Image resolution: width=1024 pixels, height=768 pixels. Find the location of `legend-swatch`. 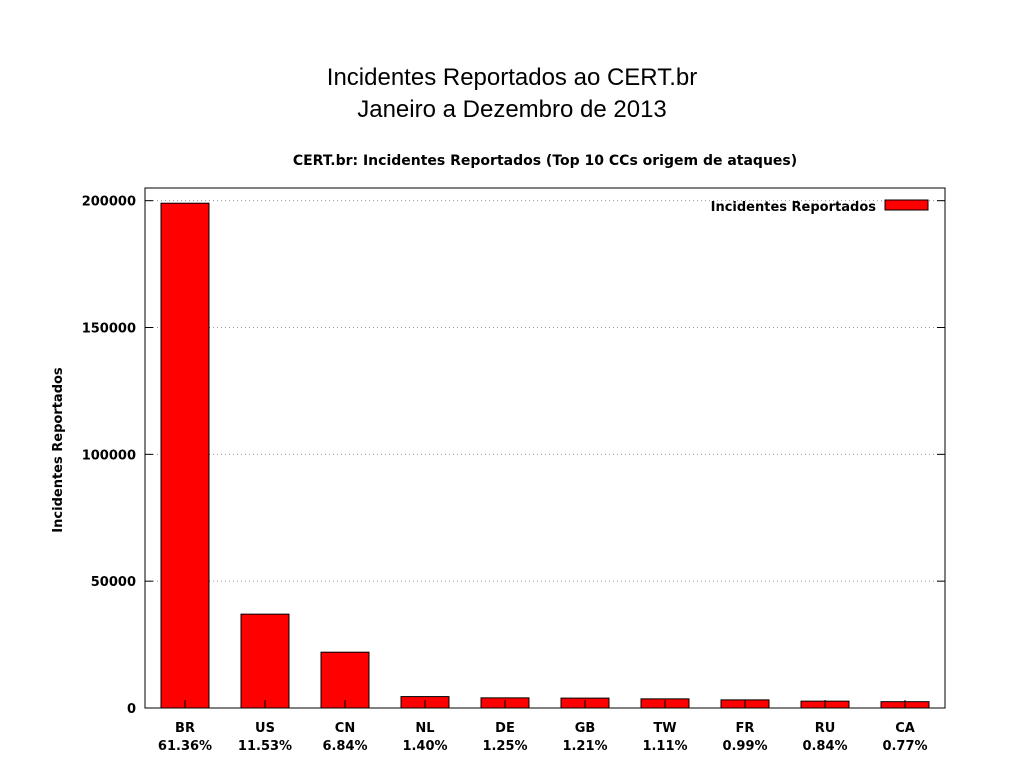

legend-swatch is located at coordinates (906, 205).